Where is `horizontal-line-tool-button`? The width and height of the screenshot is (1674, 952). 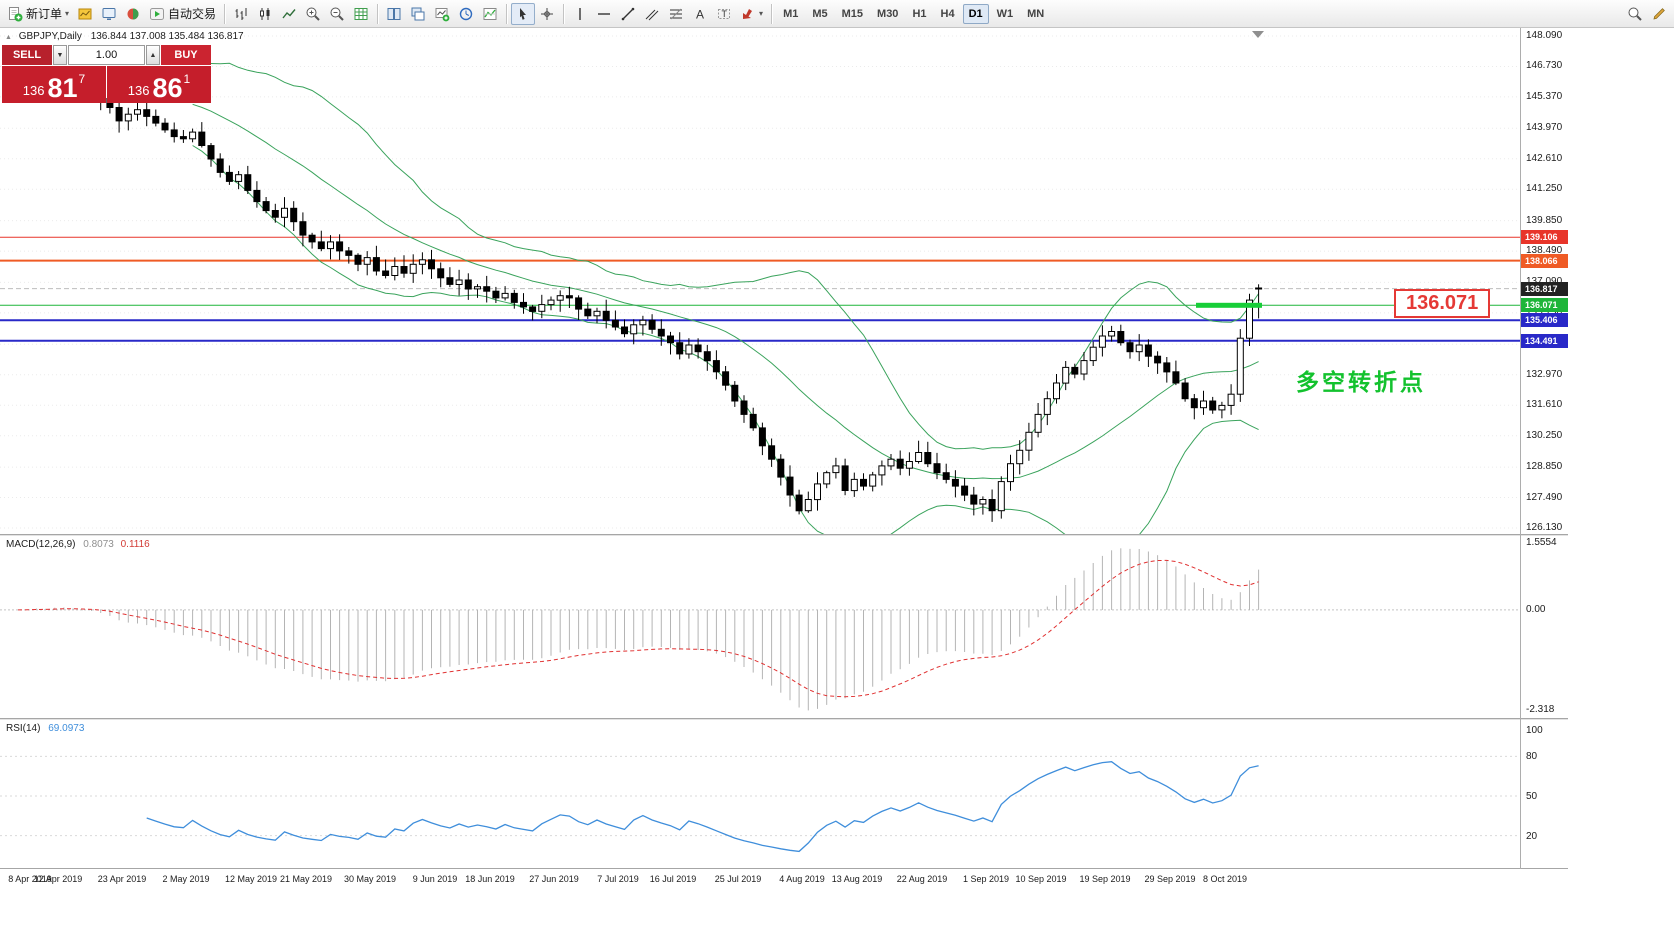
horizontal-line-tool-button is located at coordinates (604, 14).